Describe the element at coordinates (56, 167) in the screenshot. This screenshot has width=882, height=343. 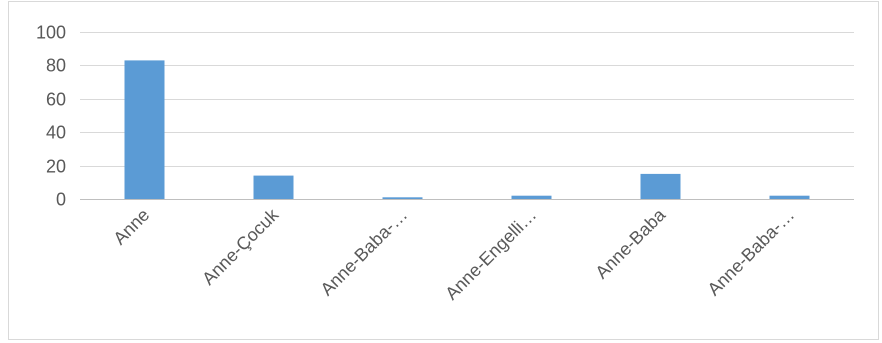
I see `y-tick-label: 20` at that location.